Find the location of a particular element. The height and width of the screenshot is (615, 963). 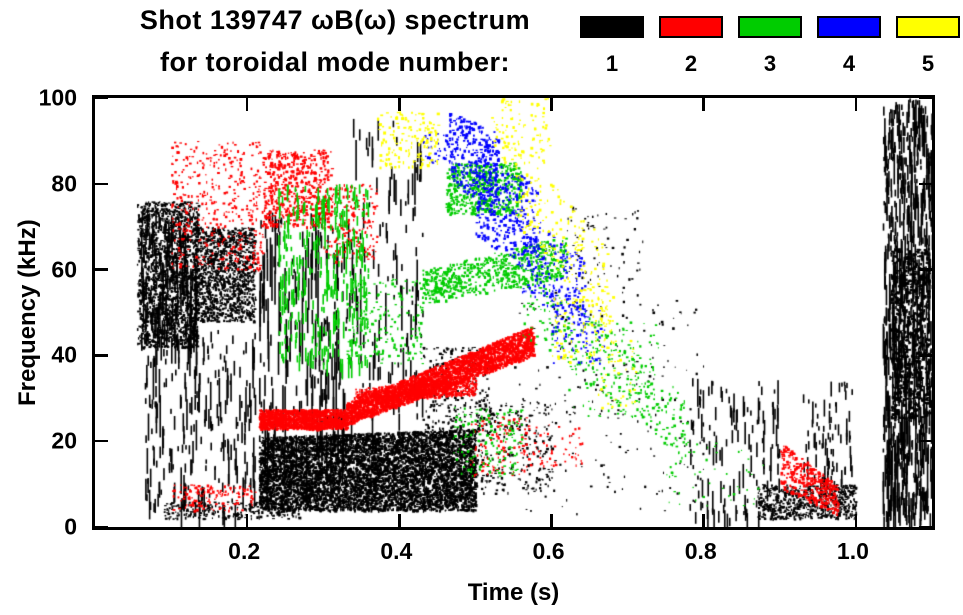

legend-item-2: 2 is located at coordinates (691, 46).